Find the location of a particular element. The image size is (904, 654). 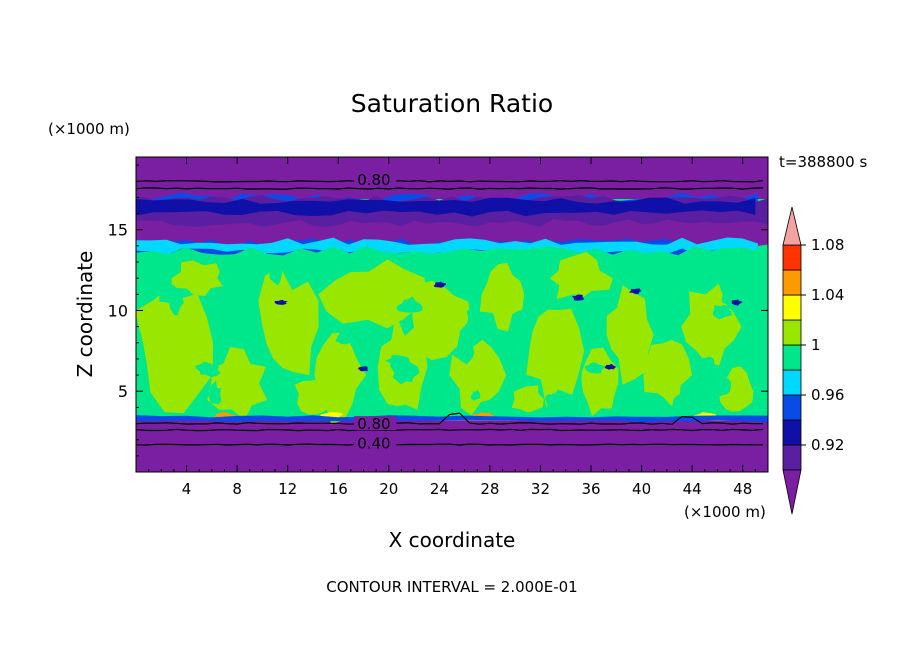

x-tick-label: 4 is located at coordinates (187, 489).